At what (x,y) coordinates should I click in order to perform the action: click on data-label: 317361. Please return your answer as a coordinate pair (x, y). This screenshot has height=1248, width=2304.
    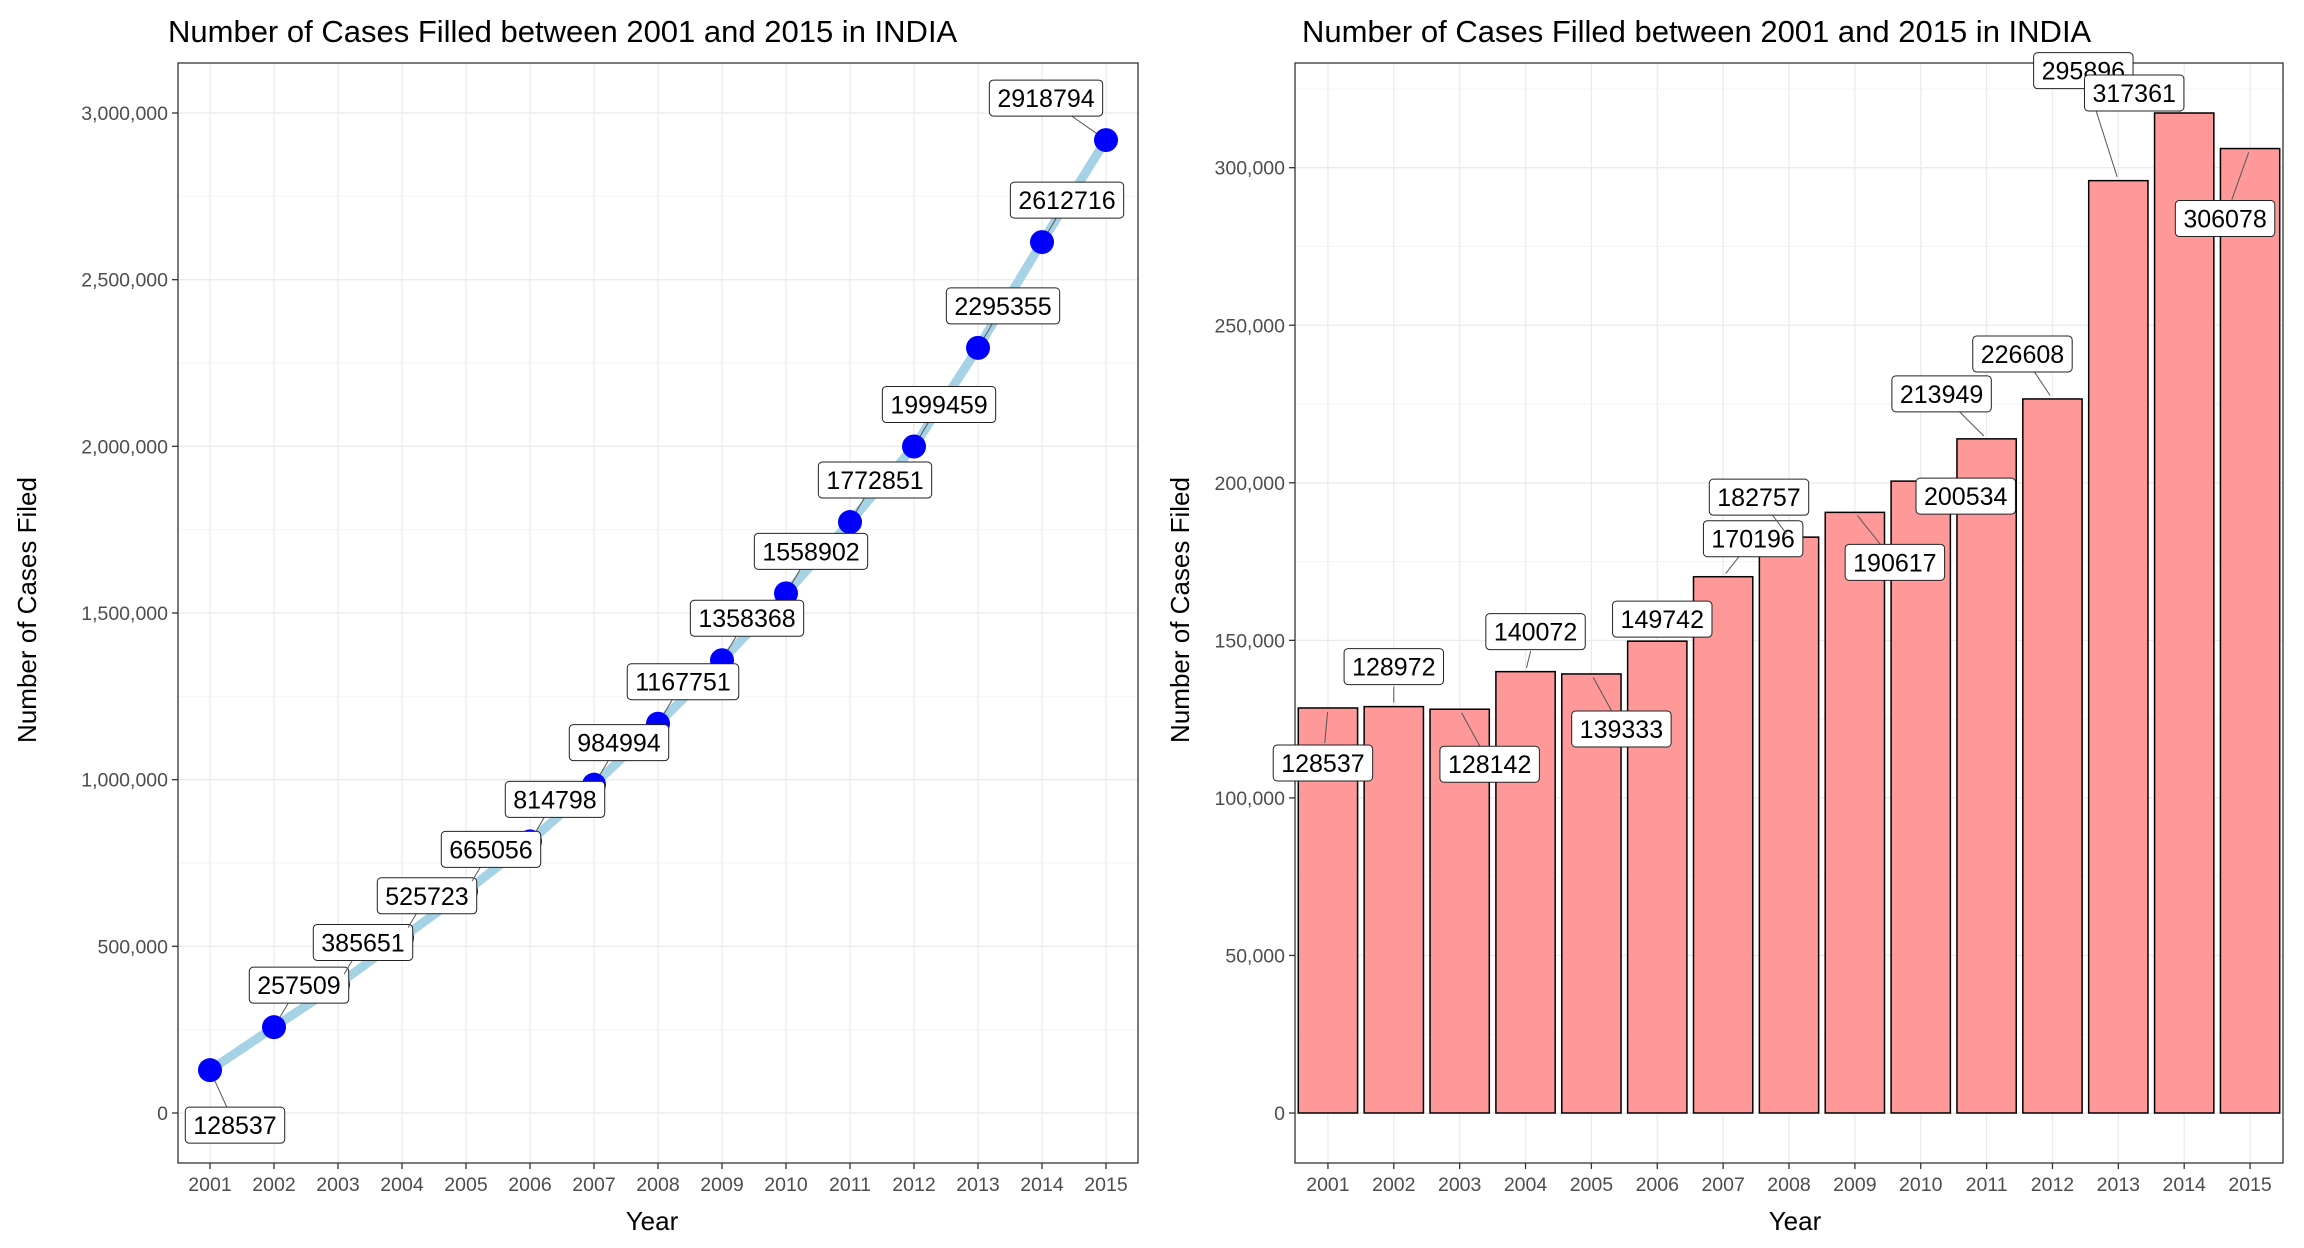
    Looking at the image, I should click on (2133, 94).